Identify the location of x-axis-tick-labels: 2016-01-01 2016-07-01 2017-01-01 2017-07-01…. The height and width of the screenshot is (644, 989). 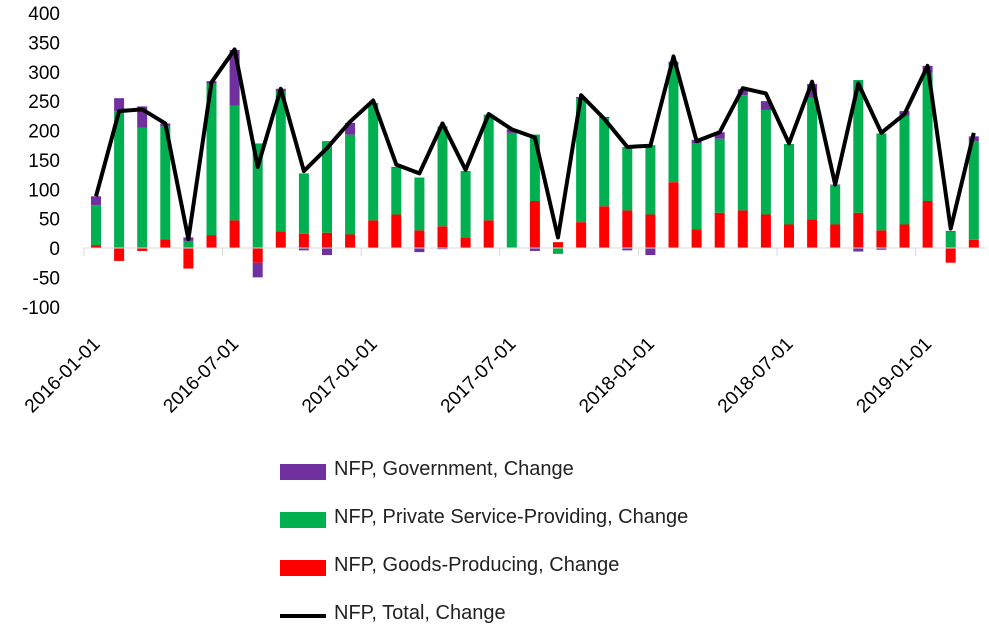
(478, 376).